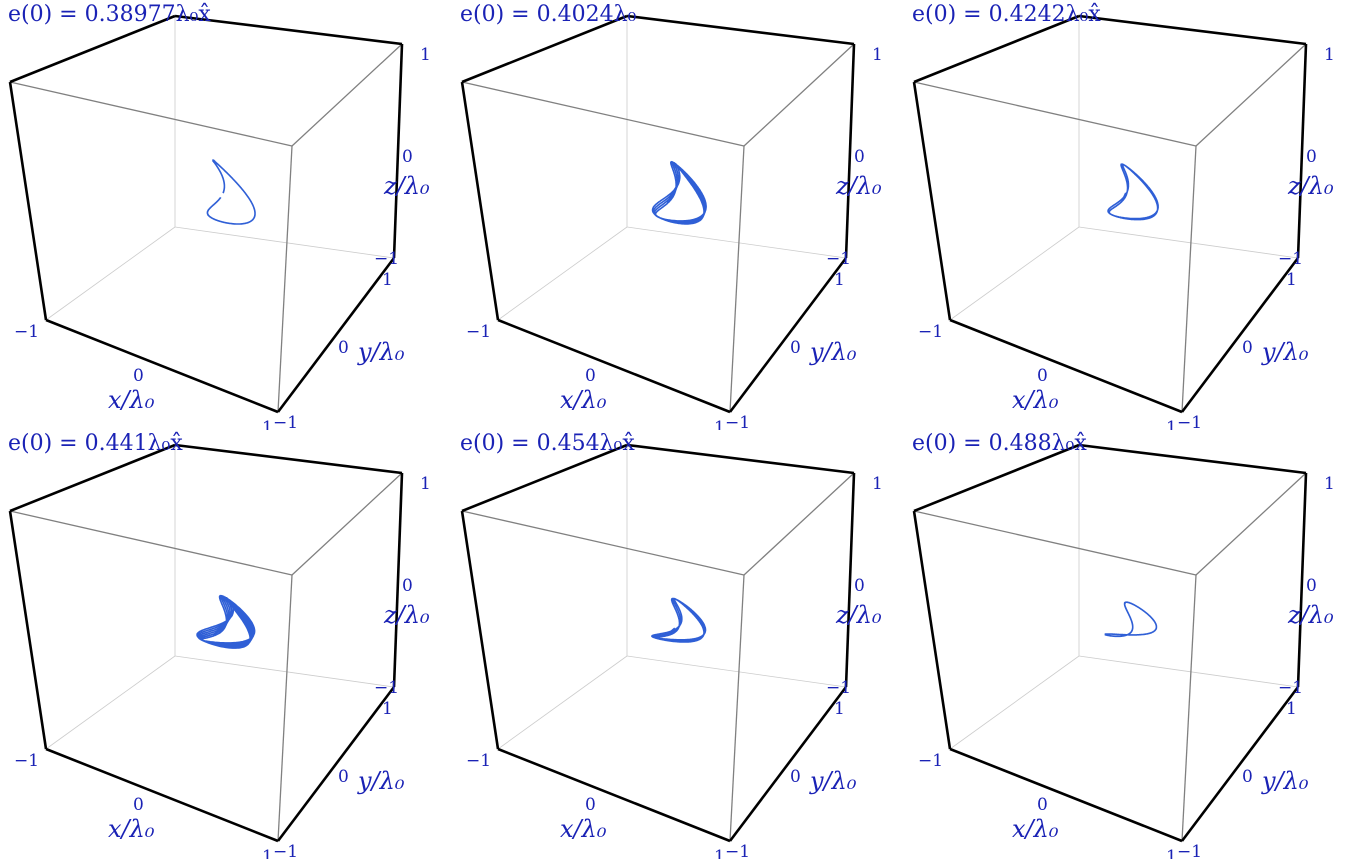  I want to click on panel-title: e(0) = 0.4024λ₀, so click(548, 14).